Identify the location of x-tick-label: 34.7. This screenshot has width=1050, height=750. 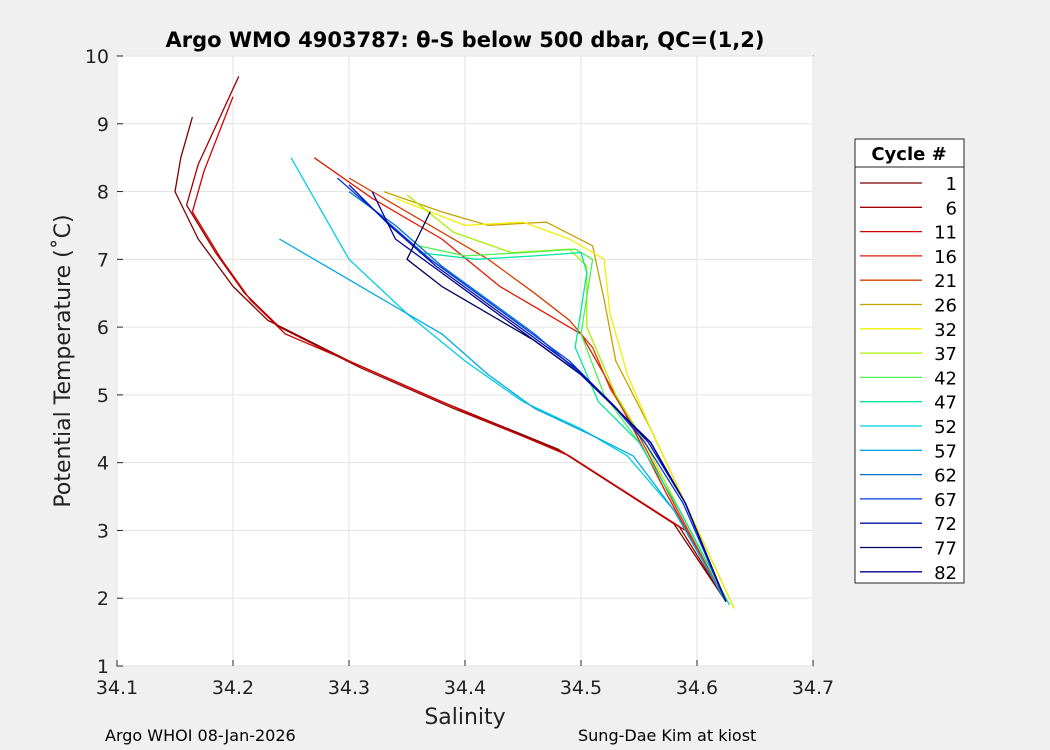
(813, 688).